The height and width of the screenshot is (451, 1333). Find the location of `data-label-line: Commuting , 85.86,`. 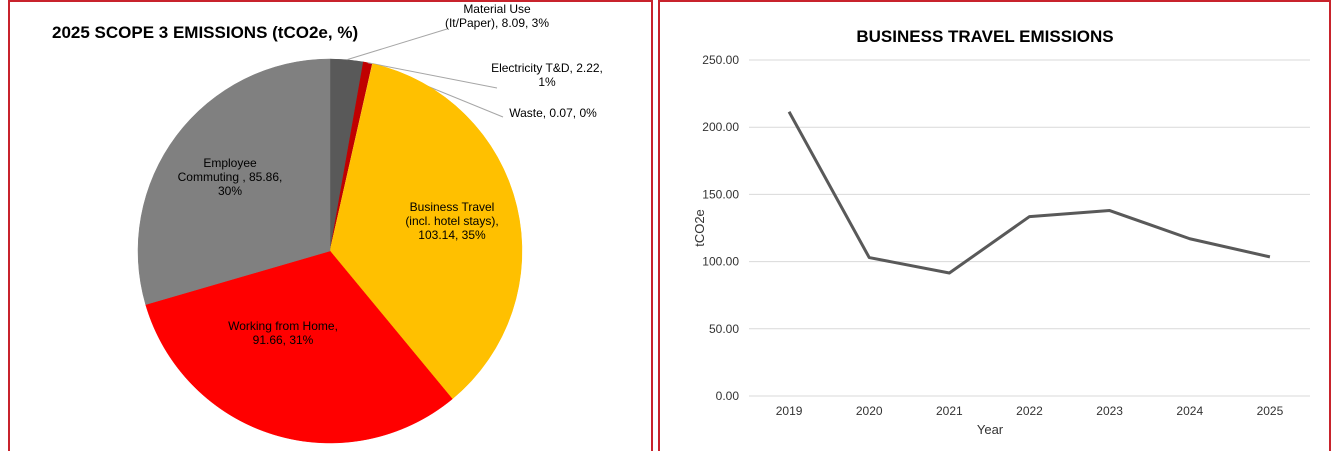

data-label-line: Commuting , 85.86, is located at coordinates (230, 177).